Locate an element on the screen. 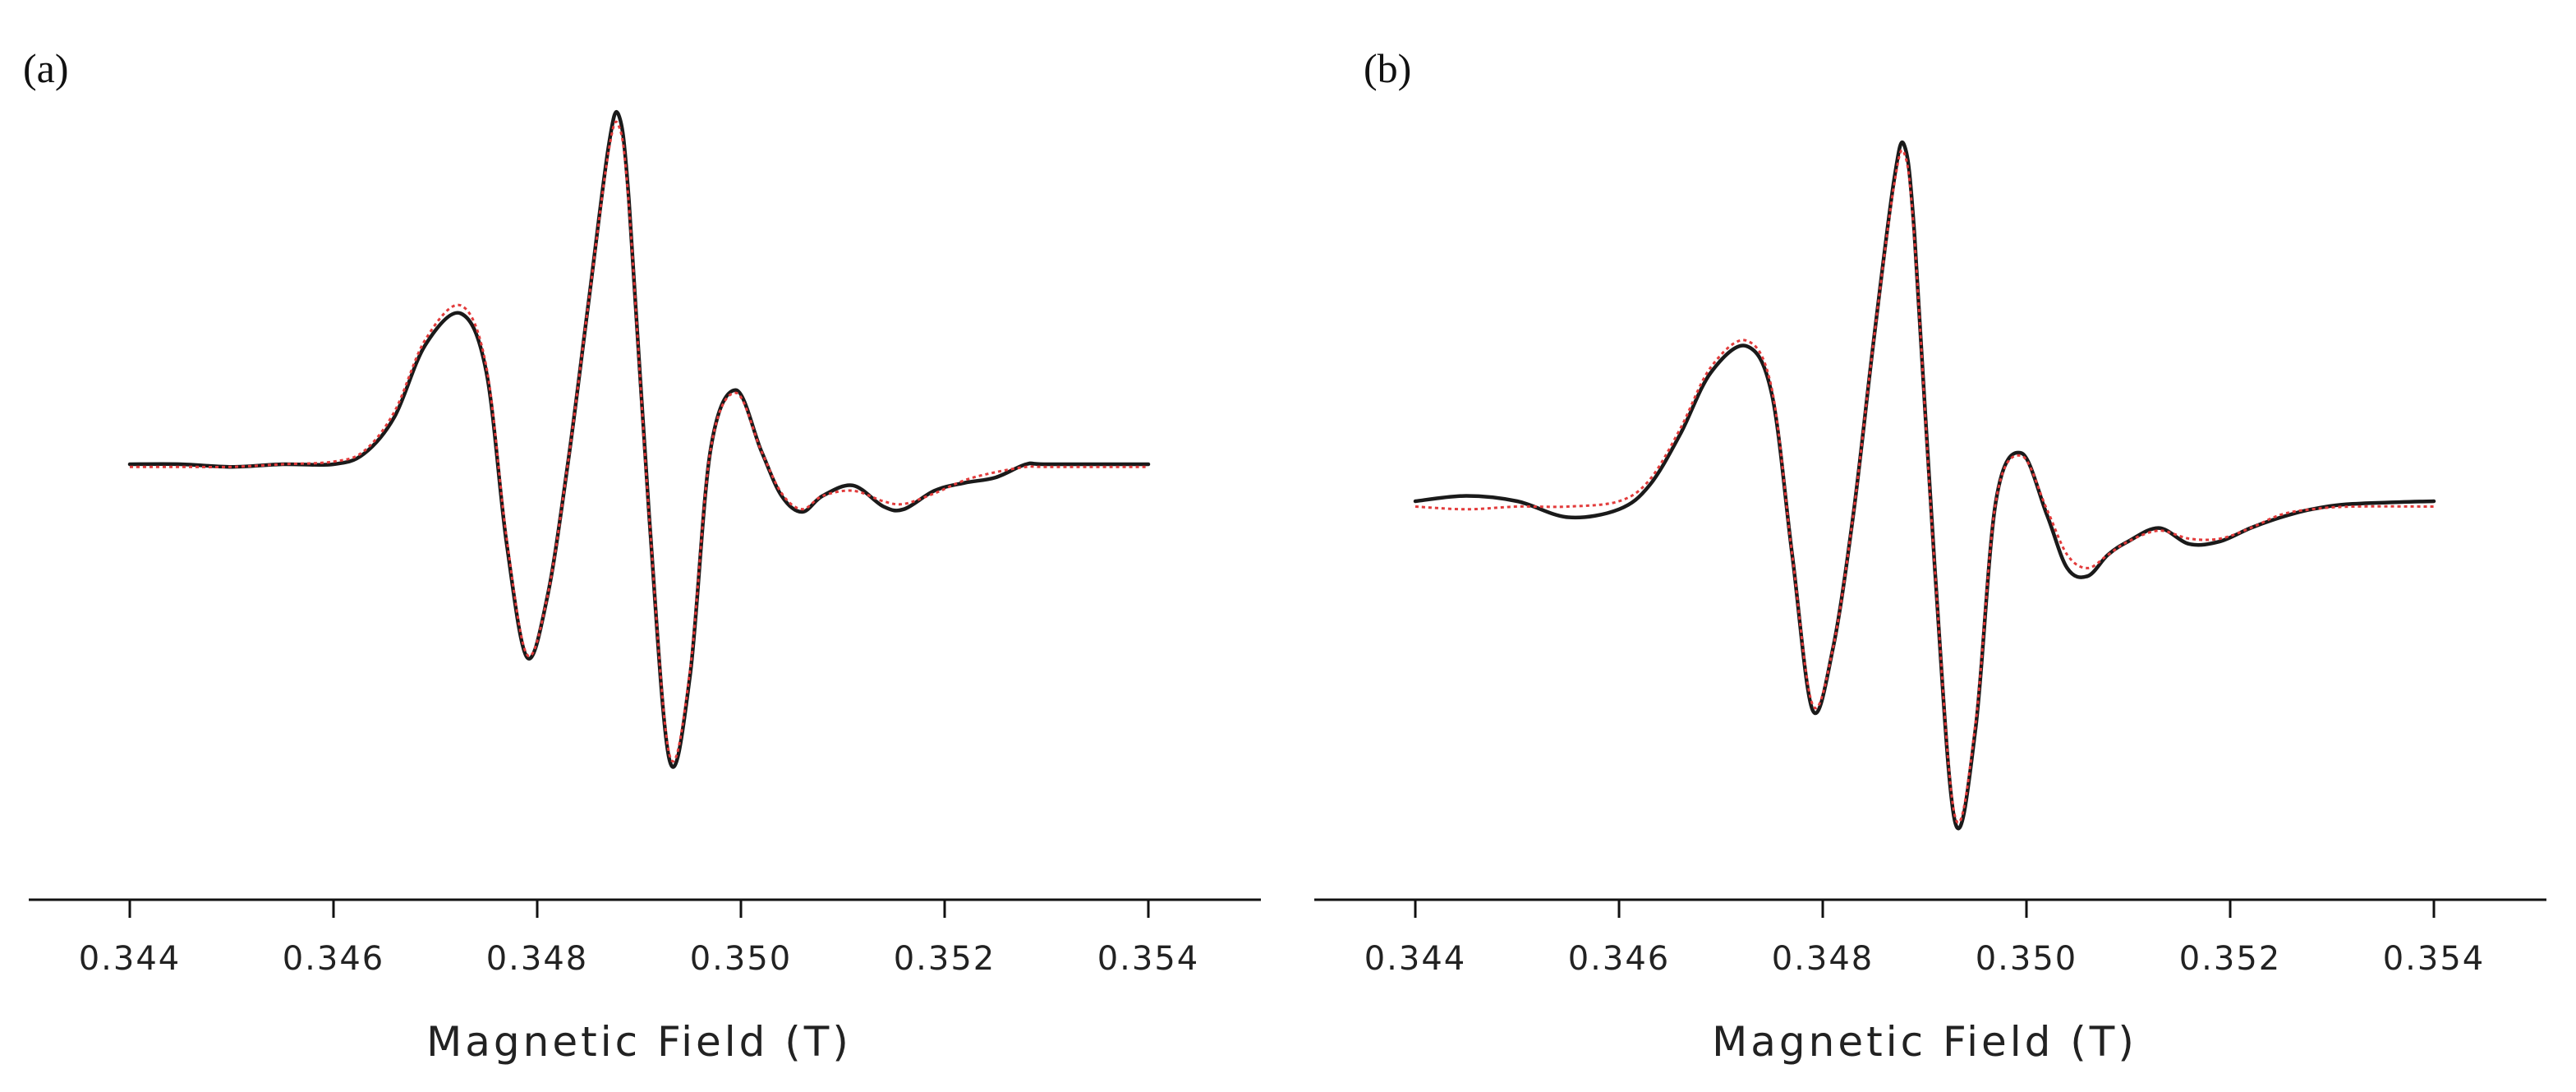 Image resolution: width=2576 pixels, height=1092 pixels. panel-label: (b) is located at coordinates (1387, 68).